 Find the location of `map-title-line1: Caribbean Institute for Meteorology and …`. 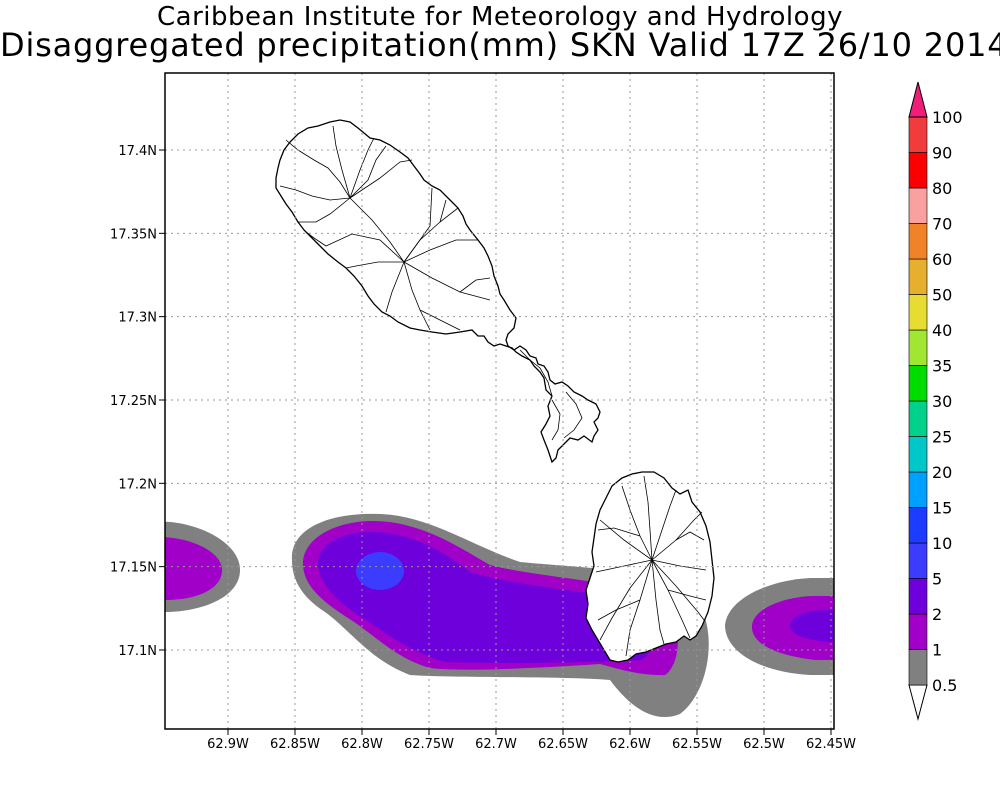

map-title-line1: Caribbean Institute for Meteorology and … is located at coordinates (500, 17).